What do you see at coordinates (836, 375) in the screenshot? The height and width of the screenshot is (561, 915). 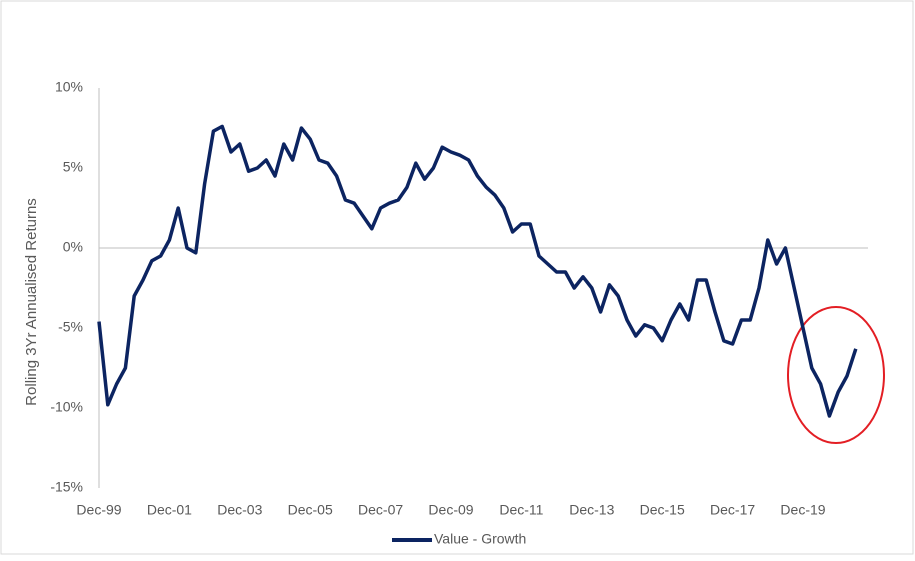 I see `highlight-circle` at bounding box center [836, 375].